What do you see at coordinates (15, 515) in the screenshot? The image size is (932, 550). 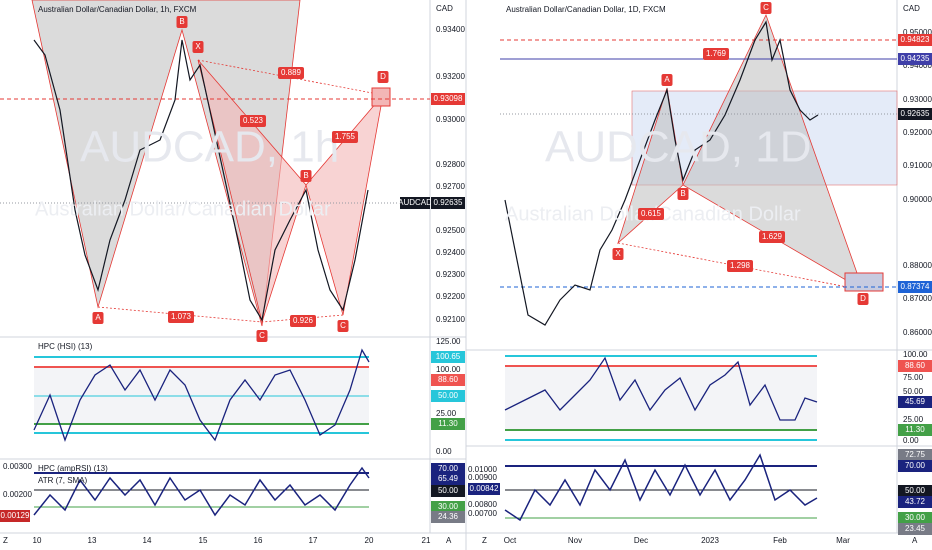 I see `ind2-left-tag: 0.00129` at bounding box center [15, 515].